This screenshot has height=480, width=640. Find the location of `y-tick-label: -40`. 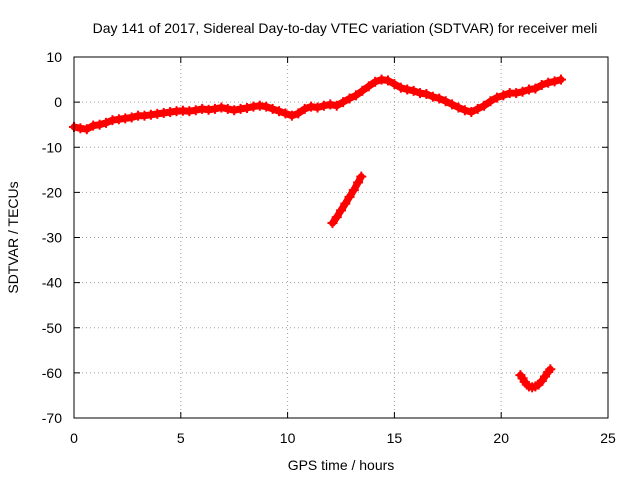

y-tick-label: -40 is located at coordinates (52, 283).